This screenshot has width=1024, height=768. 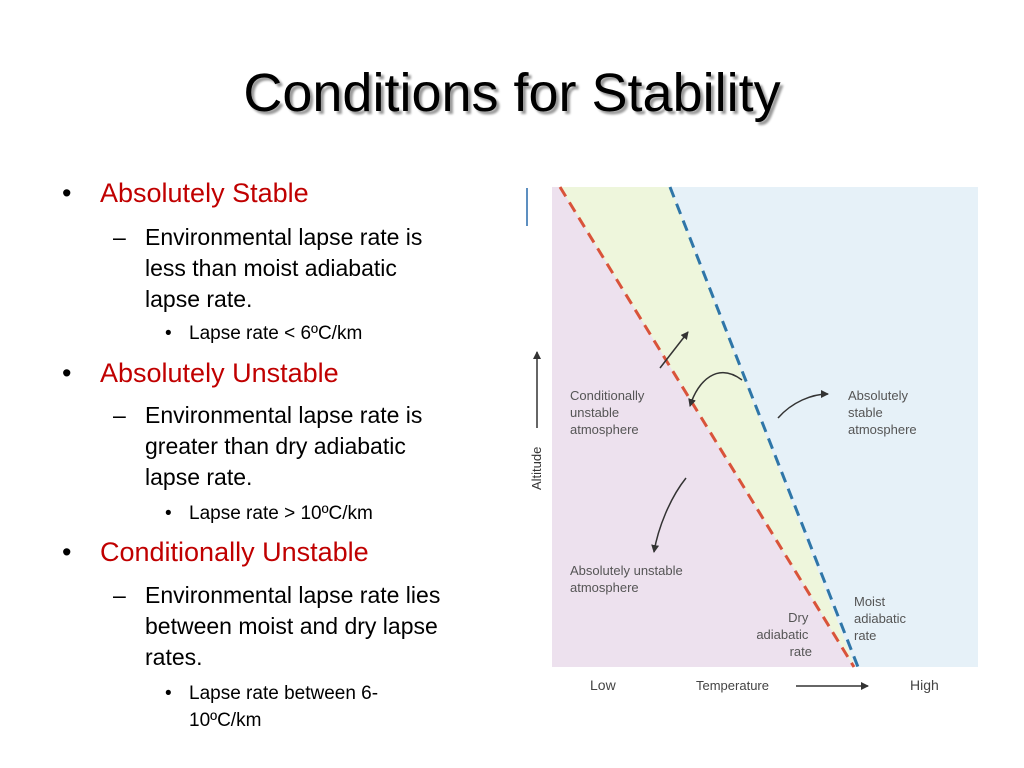 I want to click on arrow-conditional-up, so click(x=674, y=350).